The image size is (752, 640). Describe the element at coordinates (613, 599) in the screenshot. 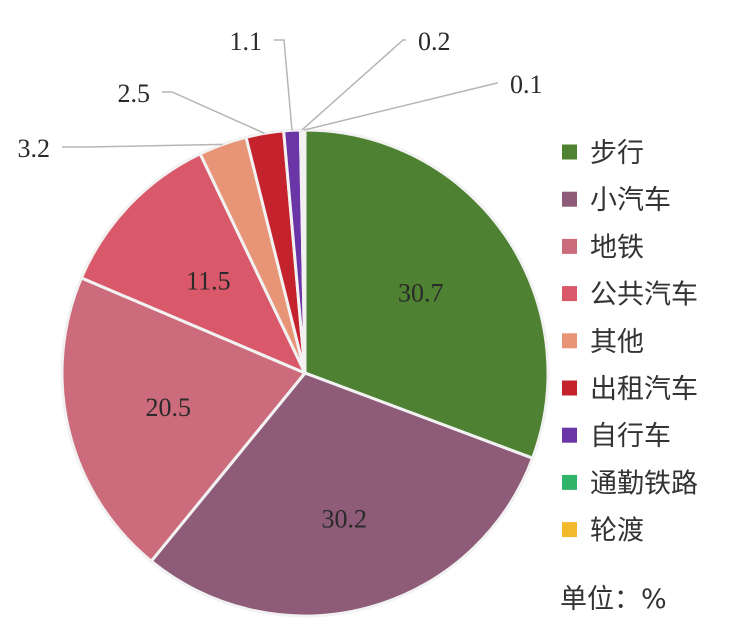

I see `unit-label: 单位：%` at that location.